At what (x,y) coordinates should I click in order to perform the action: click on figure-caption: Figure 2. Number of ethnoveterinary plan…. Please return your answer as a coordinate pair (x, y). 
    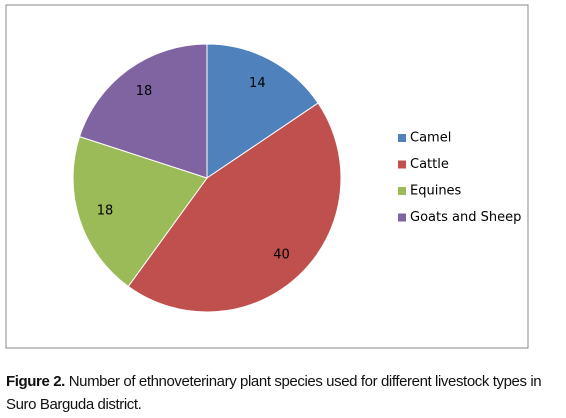
    Looking at the image, I should click on (284, 393).